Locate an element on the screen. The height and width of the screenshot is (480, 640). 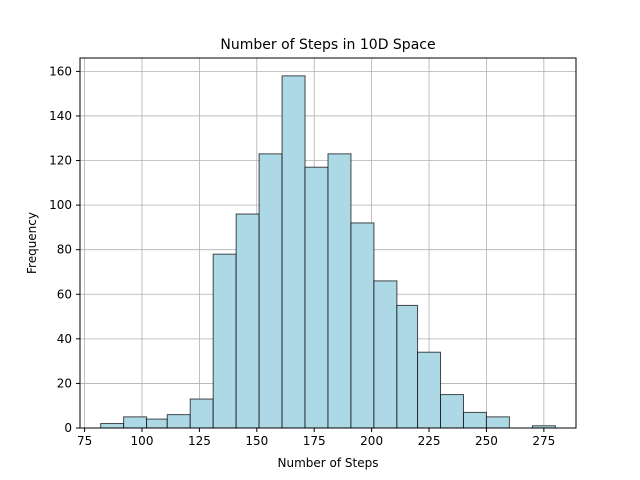
y-axis-label: Frequency is located at coordinates (32, 243).